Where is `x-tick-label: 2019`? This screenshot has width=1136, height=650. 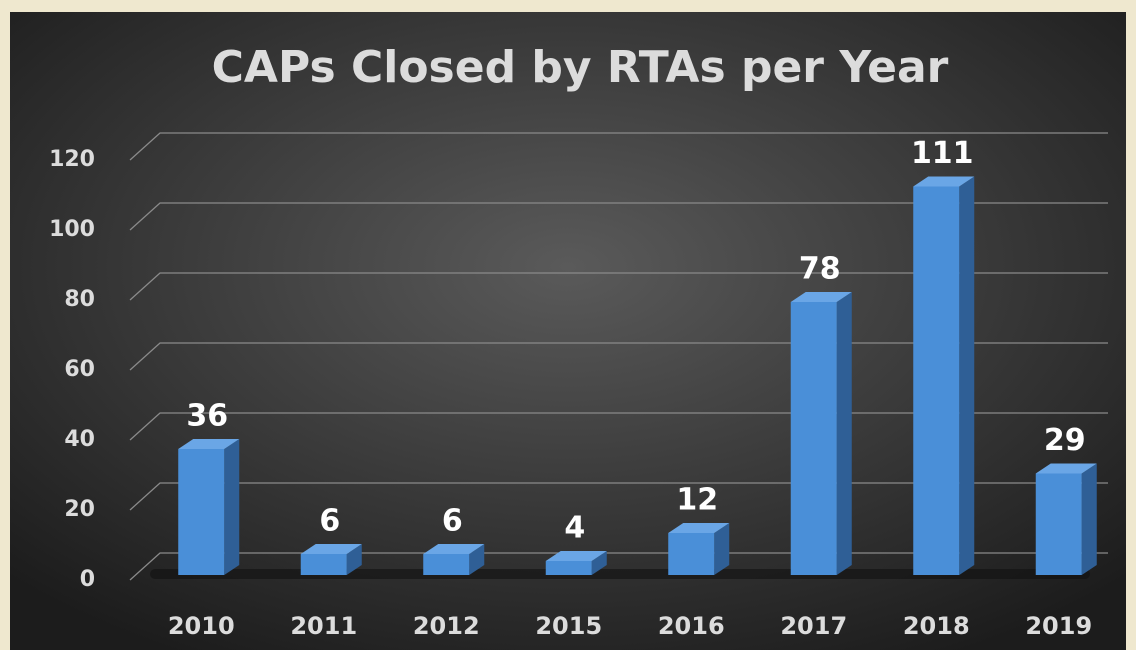
x-tick-label: 2019 is located at coordinates (1058, 626).